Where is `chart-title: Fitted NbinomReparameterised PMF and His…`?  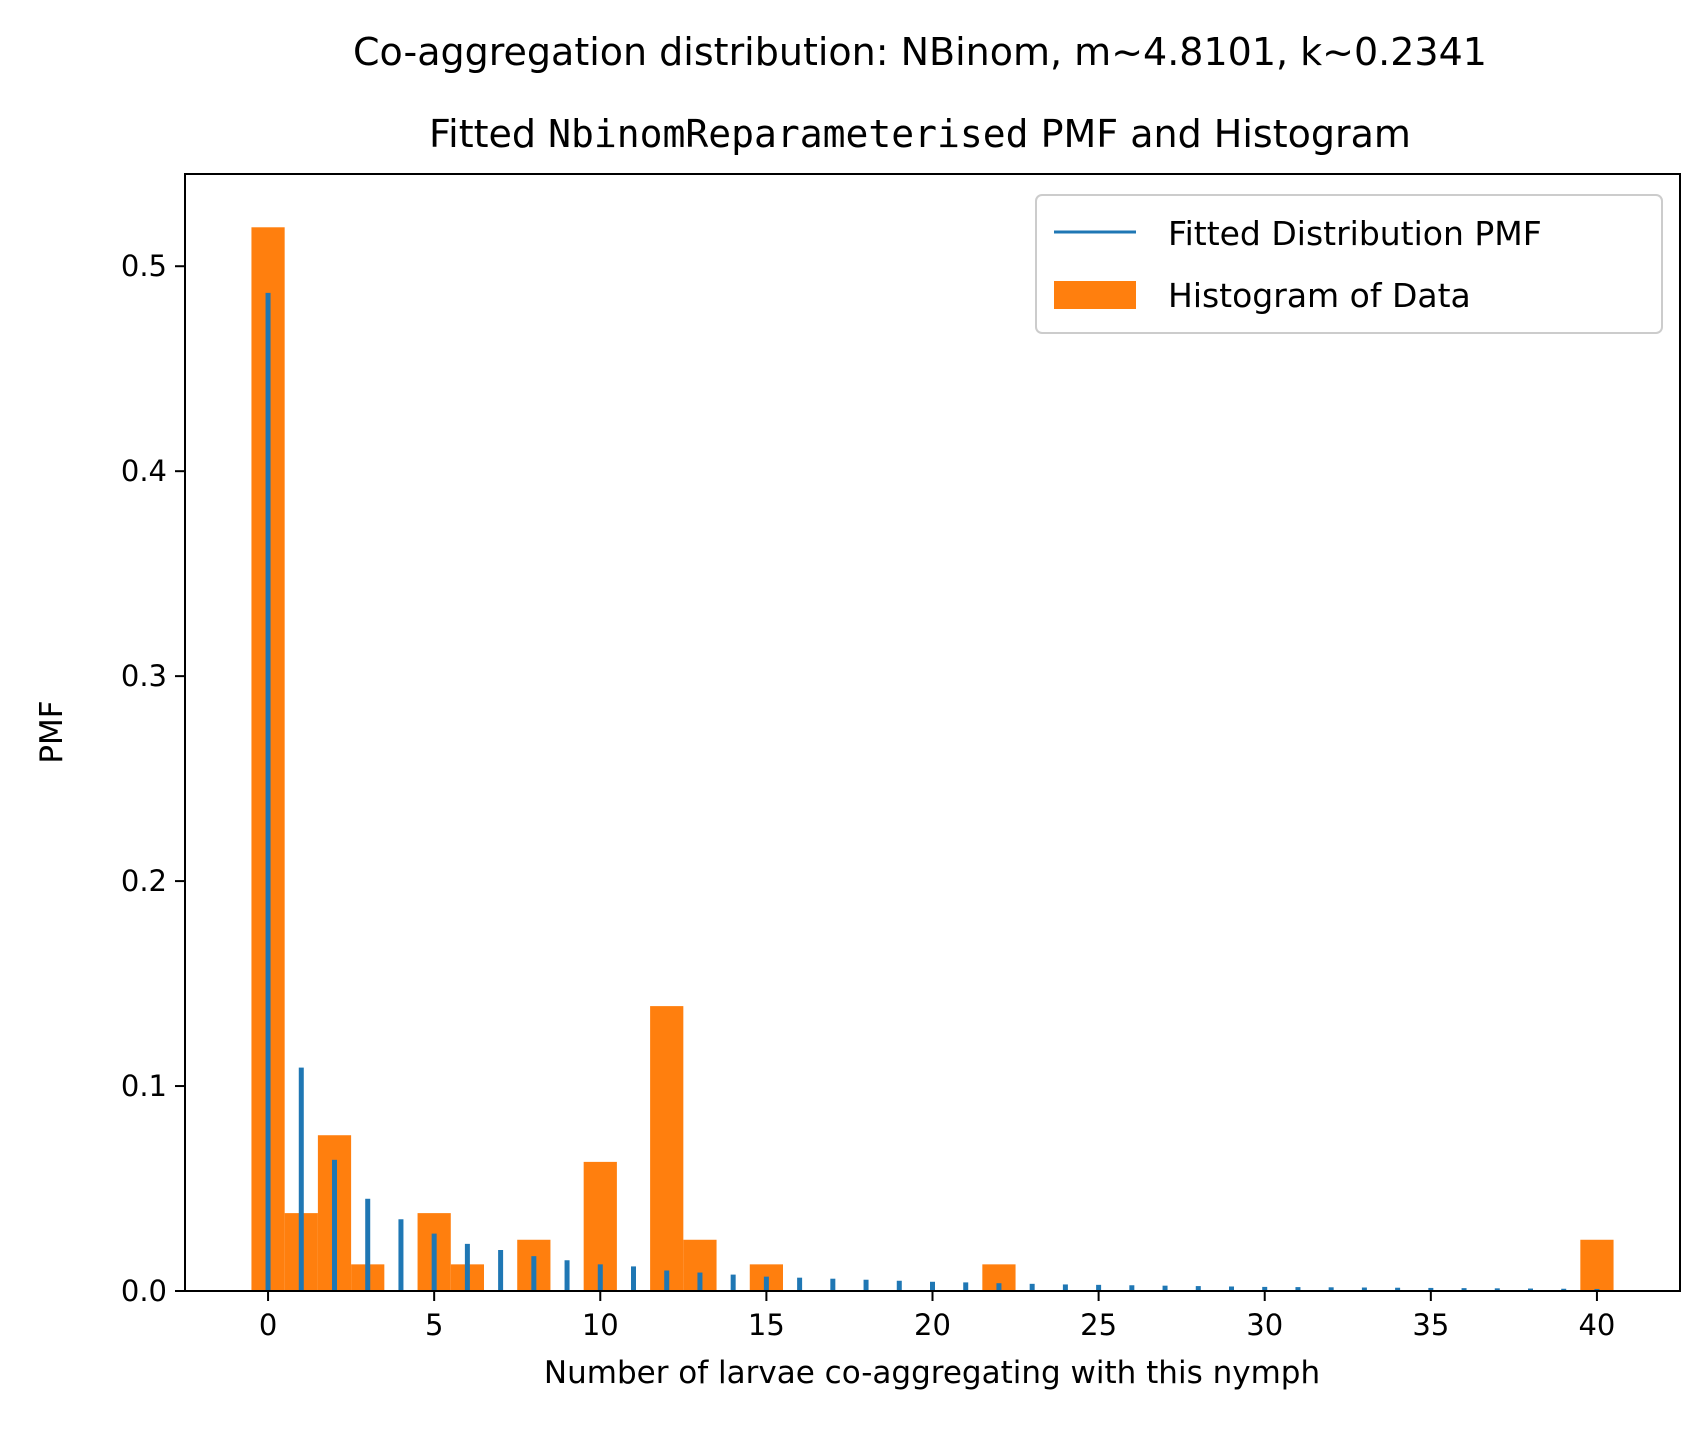
chart-title: Fitted NbinomReparameterised PMF and His… is located at coordinates (920, 134).